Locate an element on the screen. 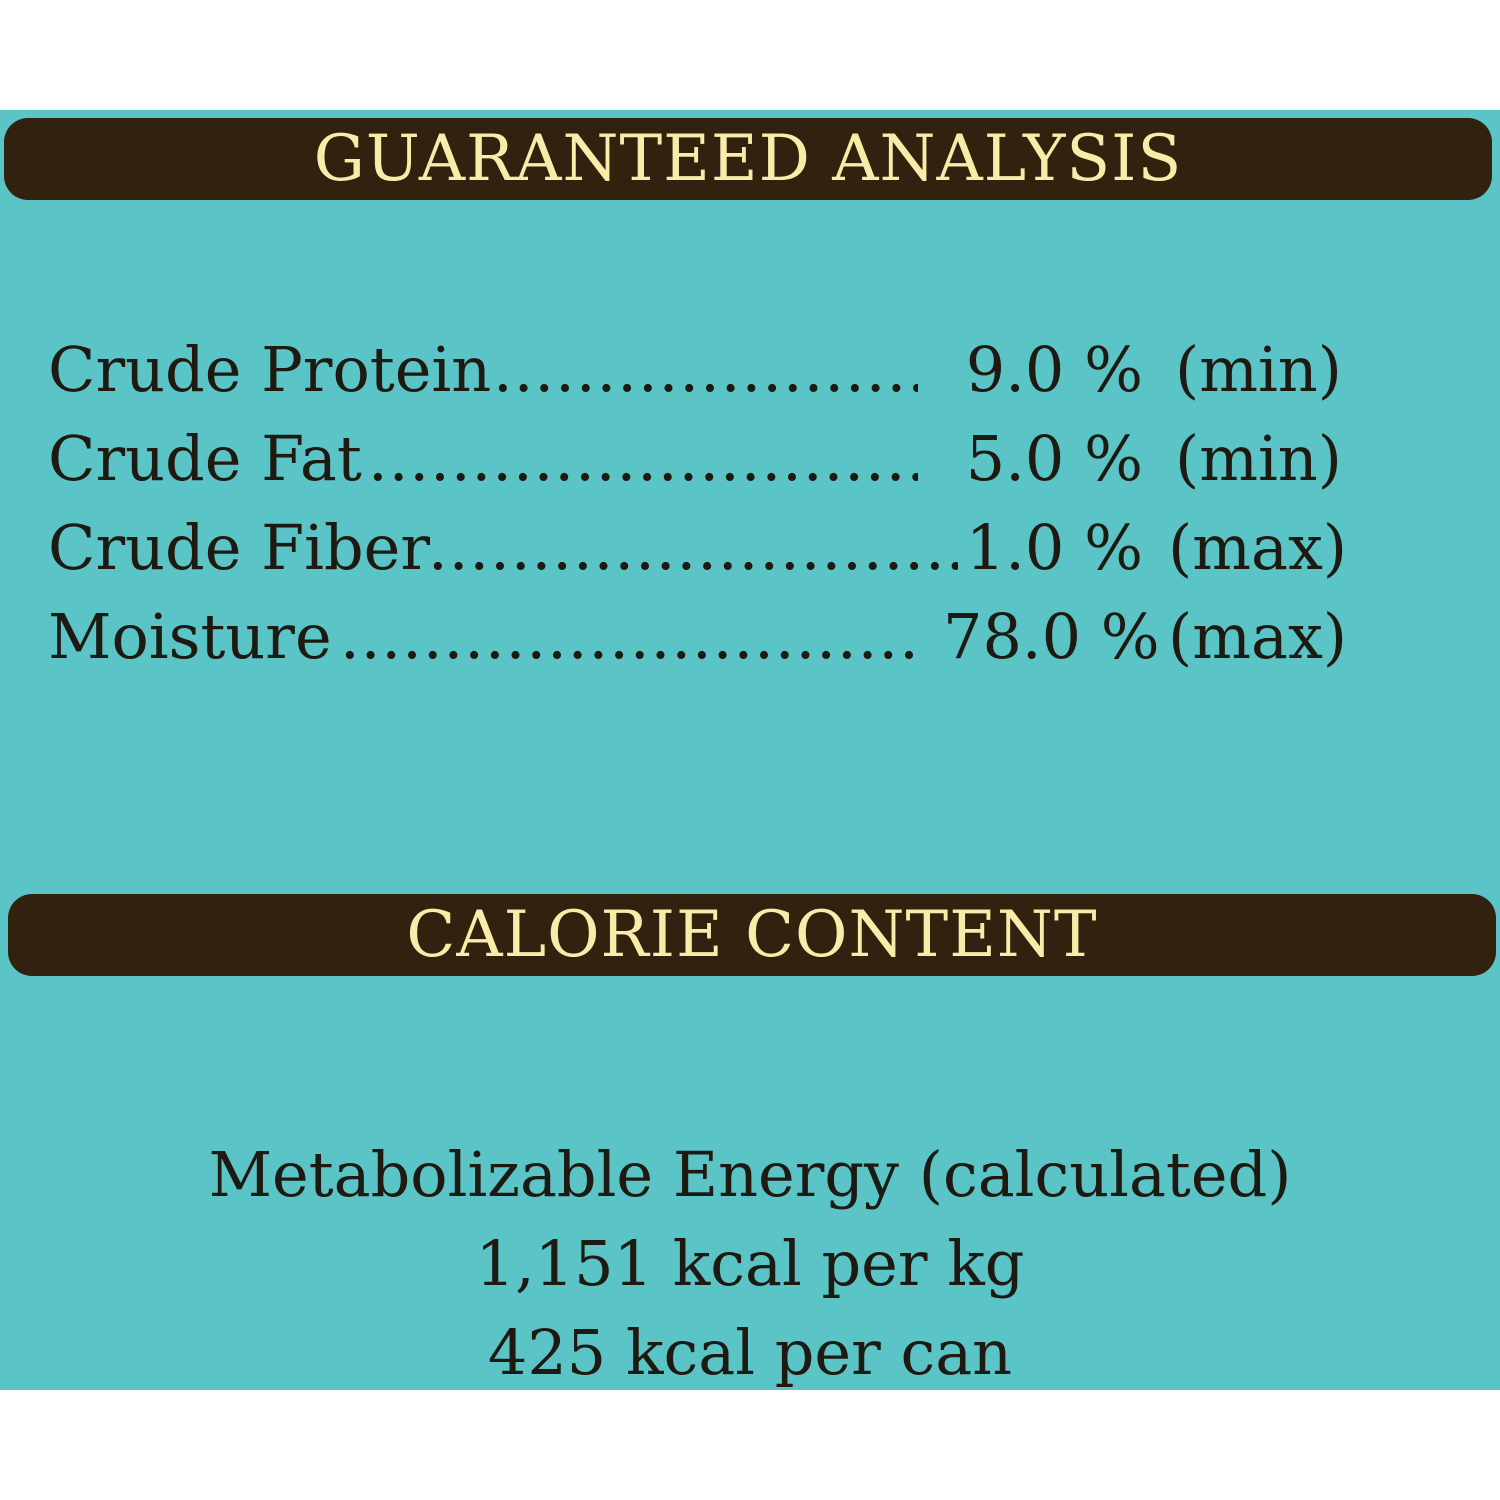 The image size is (1500, 1500). energy-per-kg: 1,151 kcal per kg is located at coordinates (750, 1263).